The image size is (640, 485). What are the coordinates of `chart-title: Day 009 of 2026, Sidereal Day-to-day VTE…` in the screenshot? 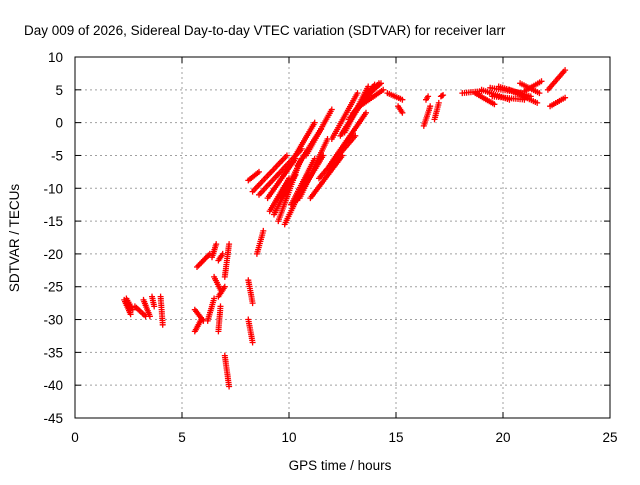 It's located at (265, 30).